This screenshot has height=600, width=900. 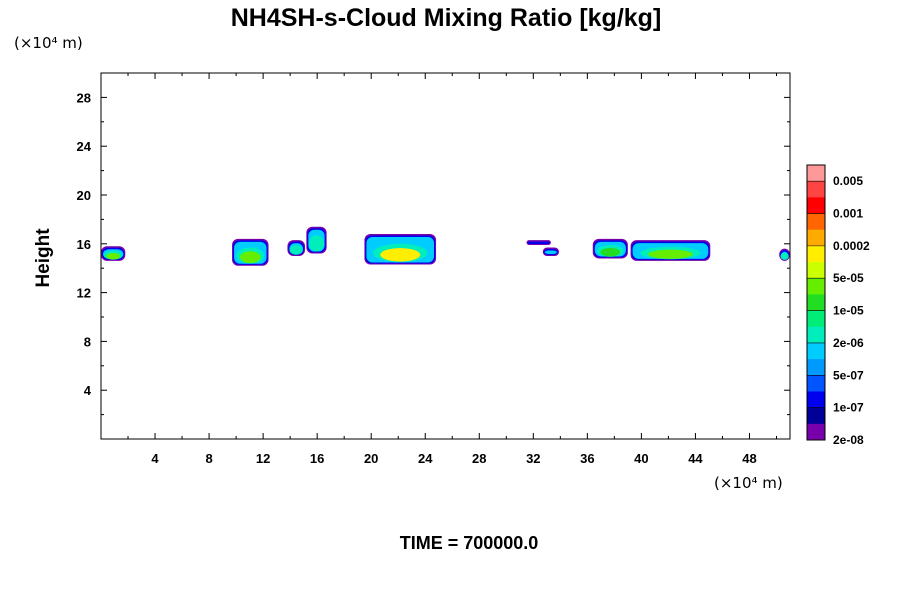 I want to click on time-label: TIME = 700000.0, so click(x=469, y=543).